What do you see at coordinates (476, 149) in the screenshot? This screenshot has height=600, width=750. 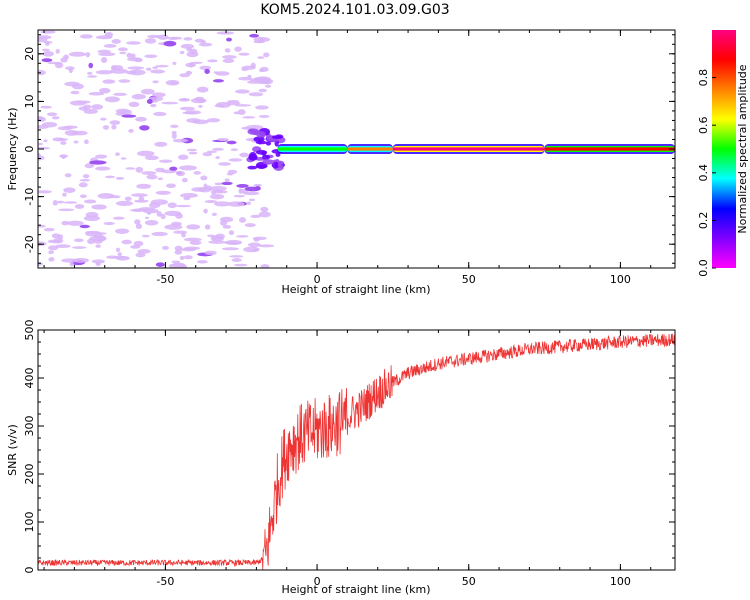 I see `spectrogram-ridge` at bounding box center [476, 149].